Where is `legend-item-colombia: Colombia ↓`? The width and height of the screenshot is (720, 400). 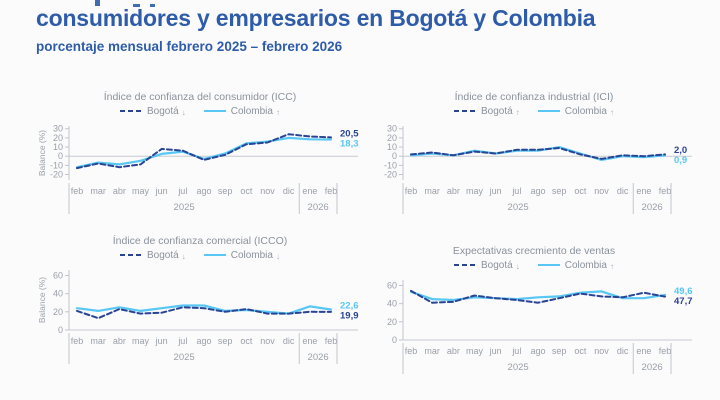 legend-item-colombia: Colombia ↓ is located at coordinates (241, 255).